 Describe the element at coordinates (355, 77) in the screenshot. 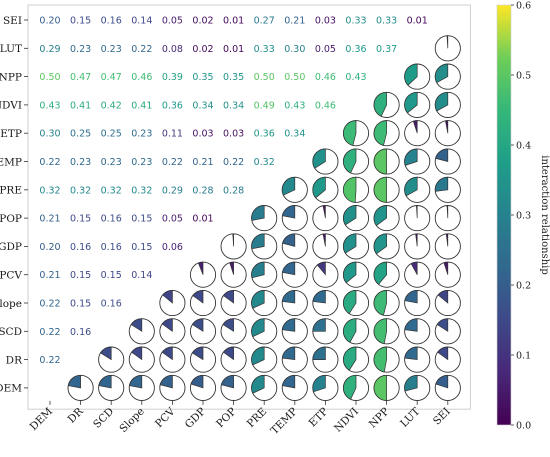

I see `value-label-npp-ndvi: 0.43` at that location.